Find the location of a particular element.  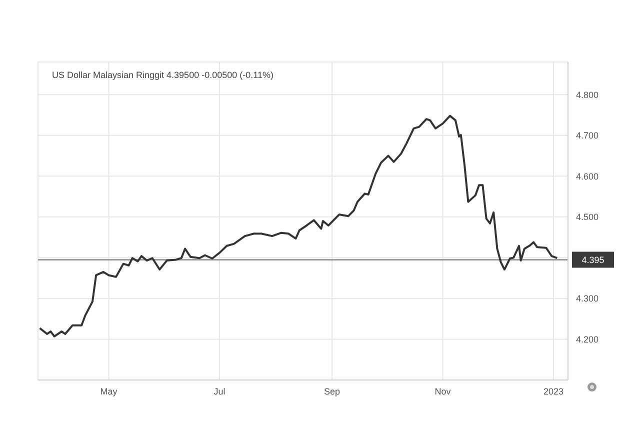

y-tick-label: 4.500 is located at coordinates (587, 217).